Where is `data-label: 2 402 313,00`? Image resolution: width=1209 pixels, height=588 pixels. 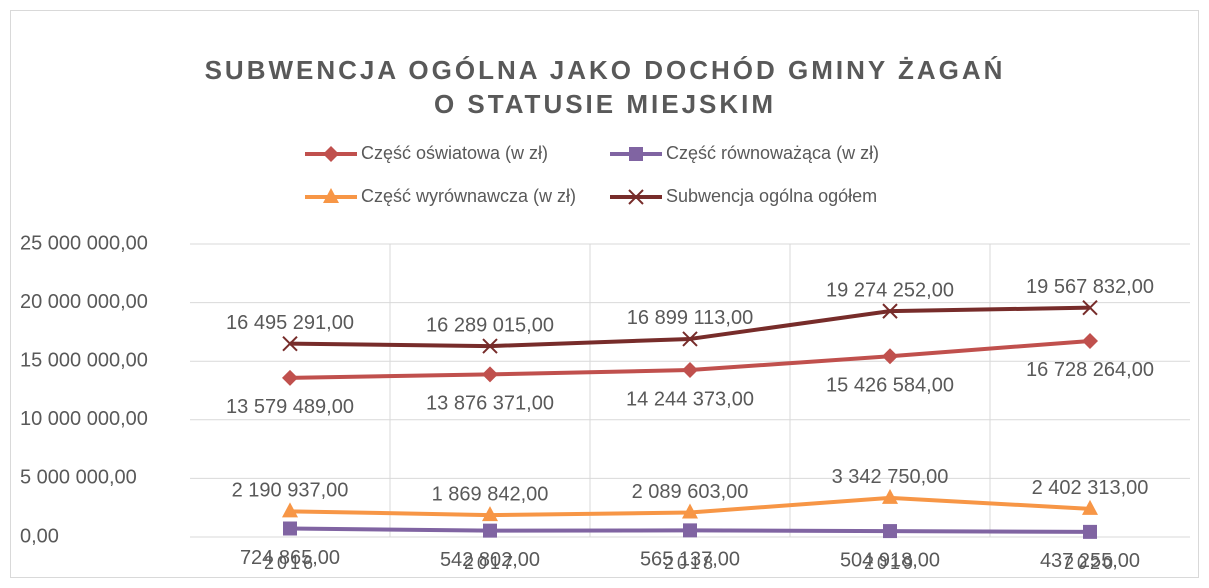 data-label: 2 402 313,00 is located at coordinates (1090, 488).